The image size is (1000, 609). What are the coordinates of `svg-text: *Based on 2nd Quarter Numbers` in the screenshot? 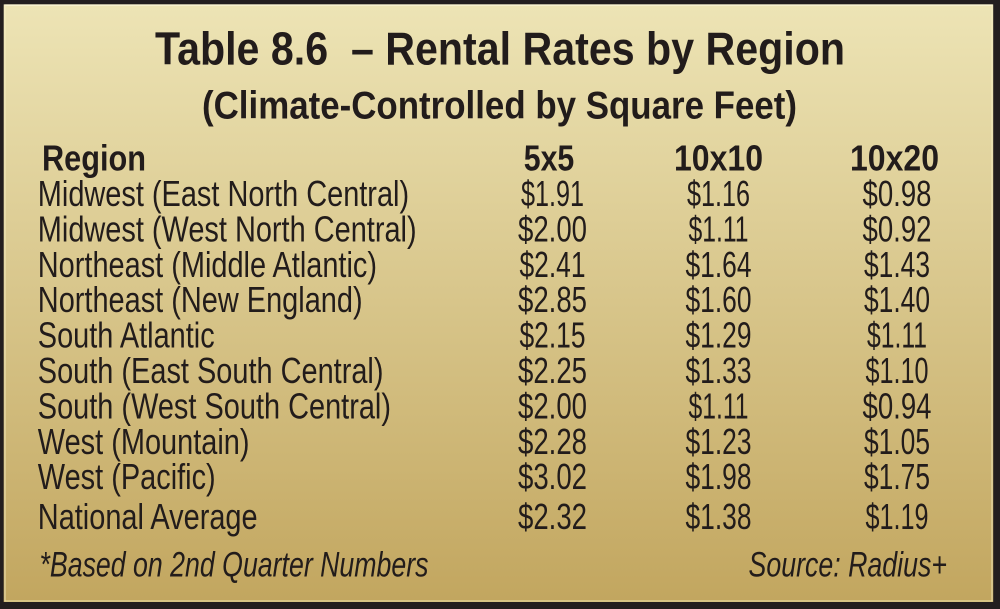 It's located at (234, 565).